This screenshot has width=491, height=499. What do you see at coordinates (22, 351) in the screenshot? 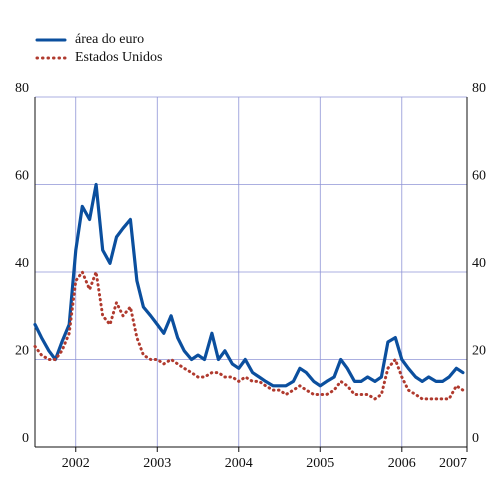
I see `y-tick-label: 20` at bounding box center [22, 351].